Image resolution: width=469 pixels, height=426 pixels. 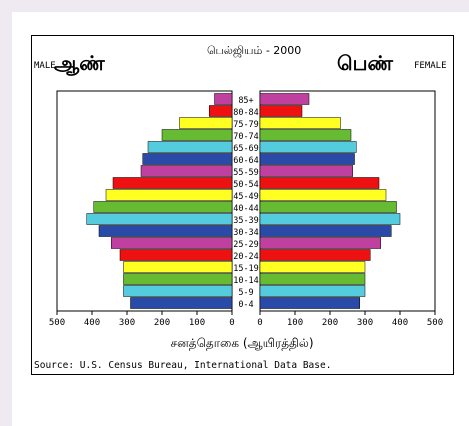 What do you see at coordinates (245, 101) in the screenshot?
I see `age-group-label: 85+` at bounding box center [245, 101].